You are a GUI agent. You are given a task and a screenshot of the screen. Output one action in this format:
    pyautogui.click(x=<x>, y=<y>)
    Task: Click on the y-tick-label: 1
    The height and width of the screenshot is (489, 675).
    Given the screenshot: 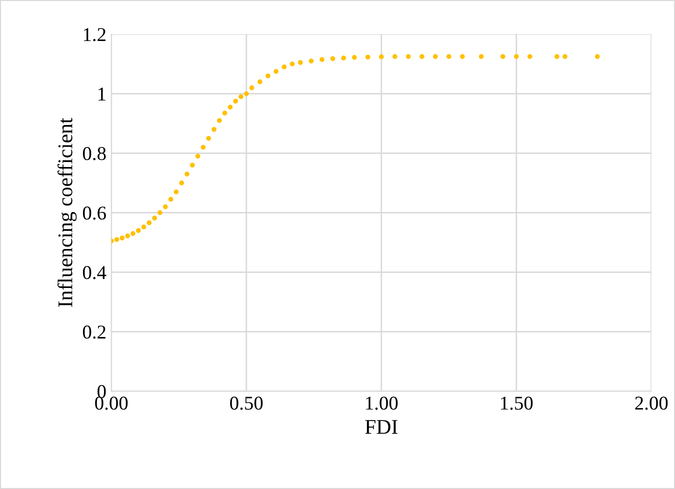 What is the action you would take?
    pyautogui.click(x=102, y=94)
    